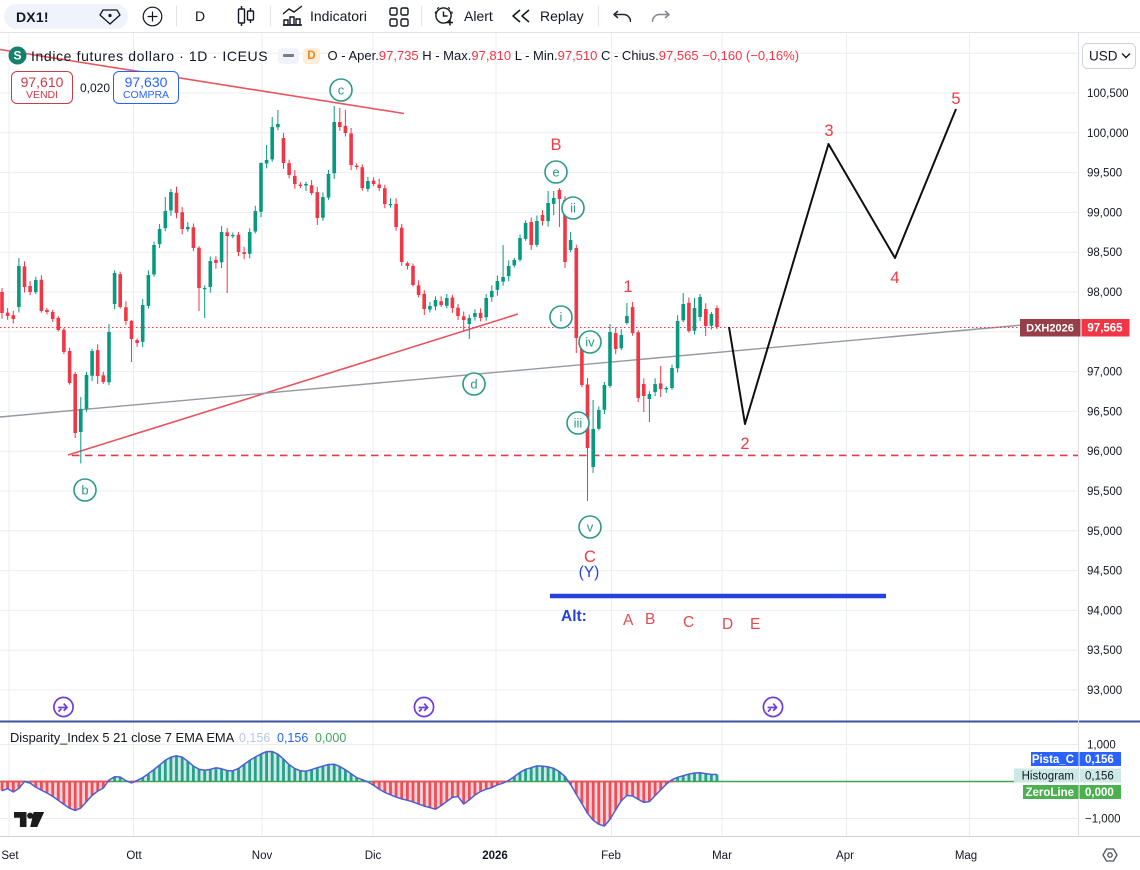 The height and width of the screenshot is (870, 1140). Describe the element at coordinates (473, 384) in the screenshot. I see `svg-text: d` at that location.